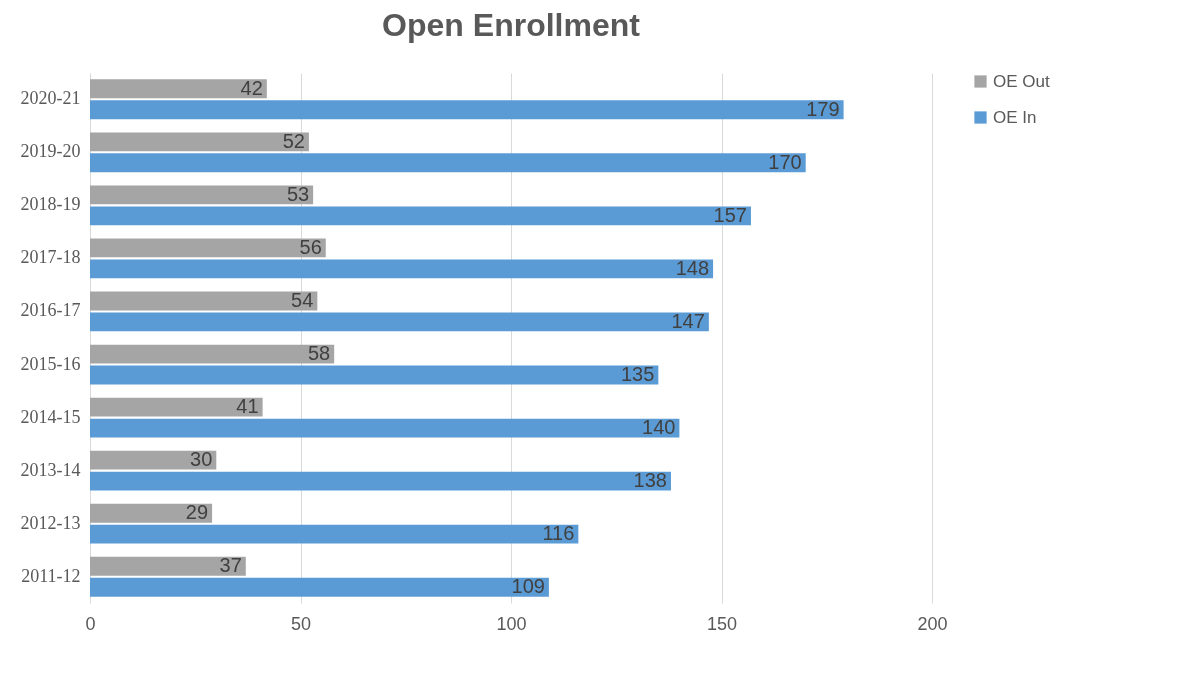 Image resolution: width=1184 pixels, height=679 pixels. I want to click on y-tick-label: 2012-13, so click(50, 522).